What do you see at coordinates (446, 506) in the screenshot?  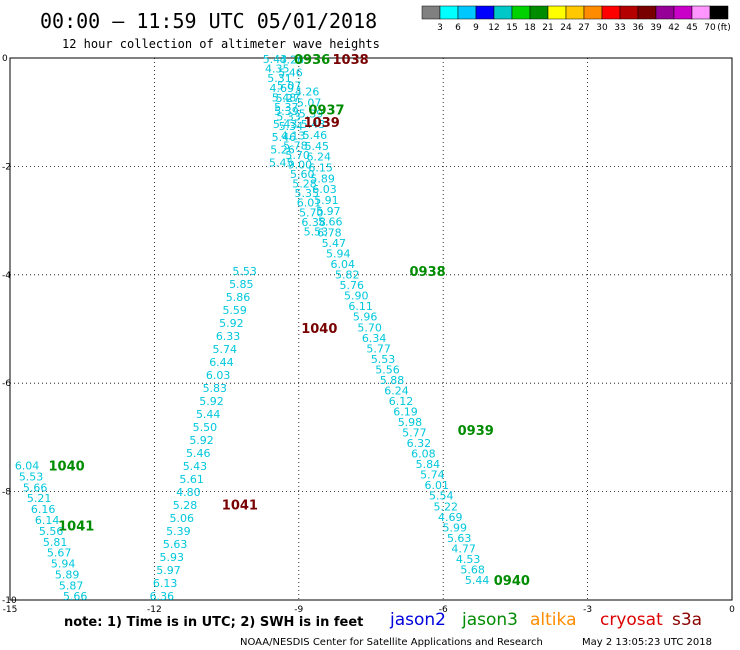 I see `wave-height-label: 5.22` at bounding box center [446, 506].